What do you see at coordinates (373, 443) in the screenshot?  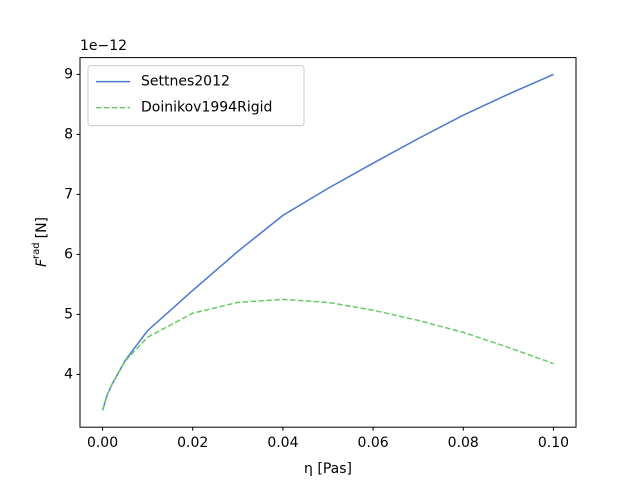 I see `x-tick-label: 0.06` at bounding box center [373, 443].